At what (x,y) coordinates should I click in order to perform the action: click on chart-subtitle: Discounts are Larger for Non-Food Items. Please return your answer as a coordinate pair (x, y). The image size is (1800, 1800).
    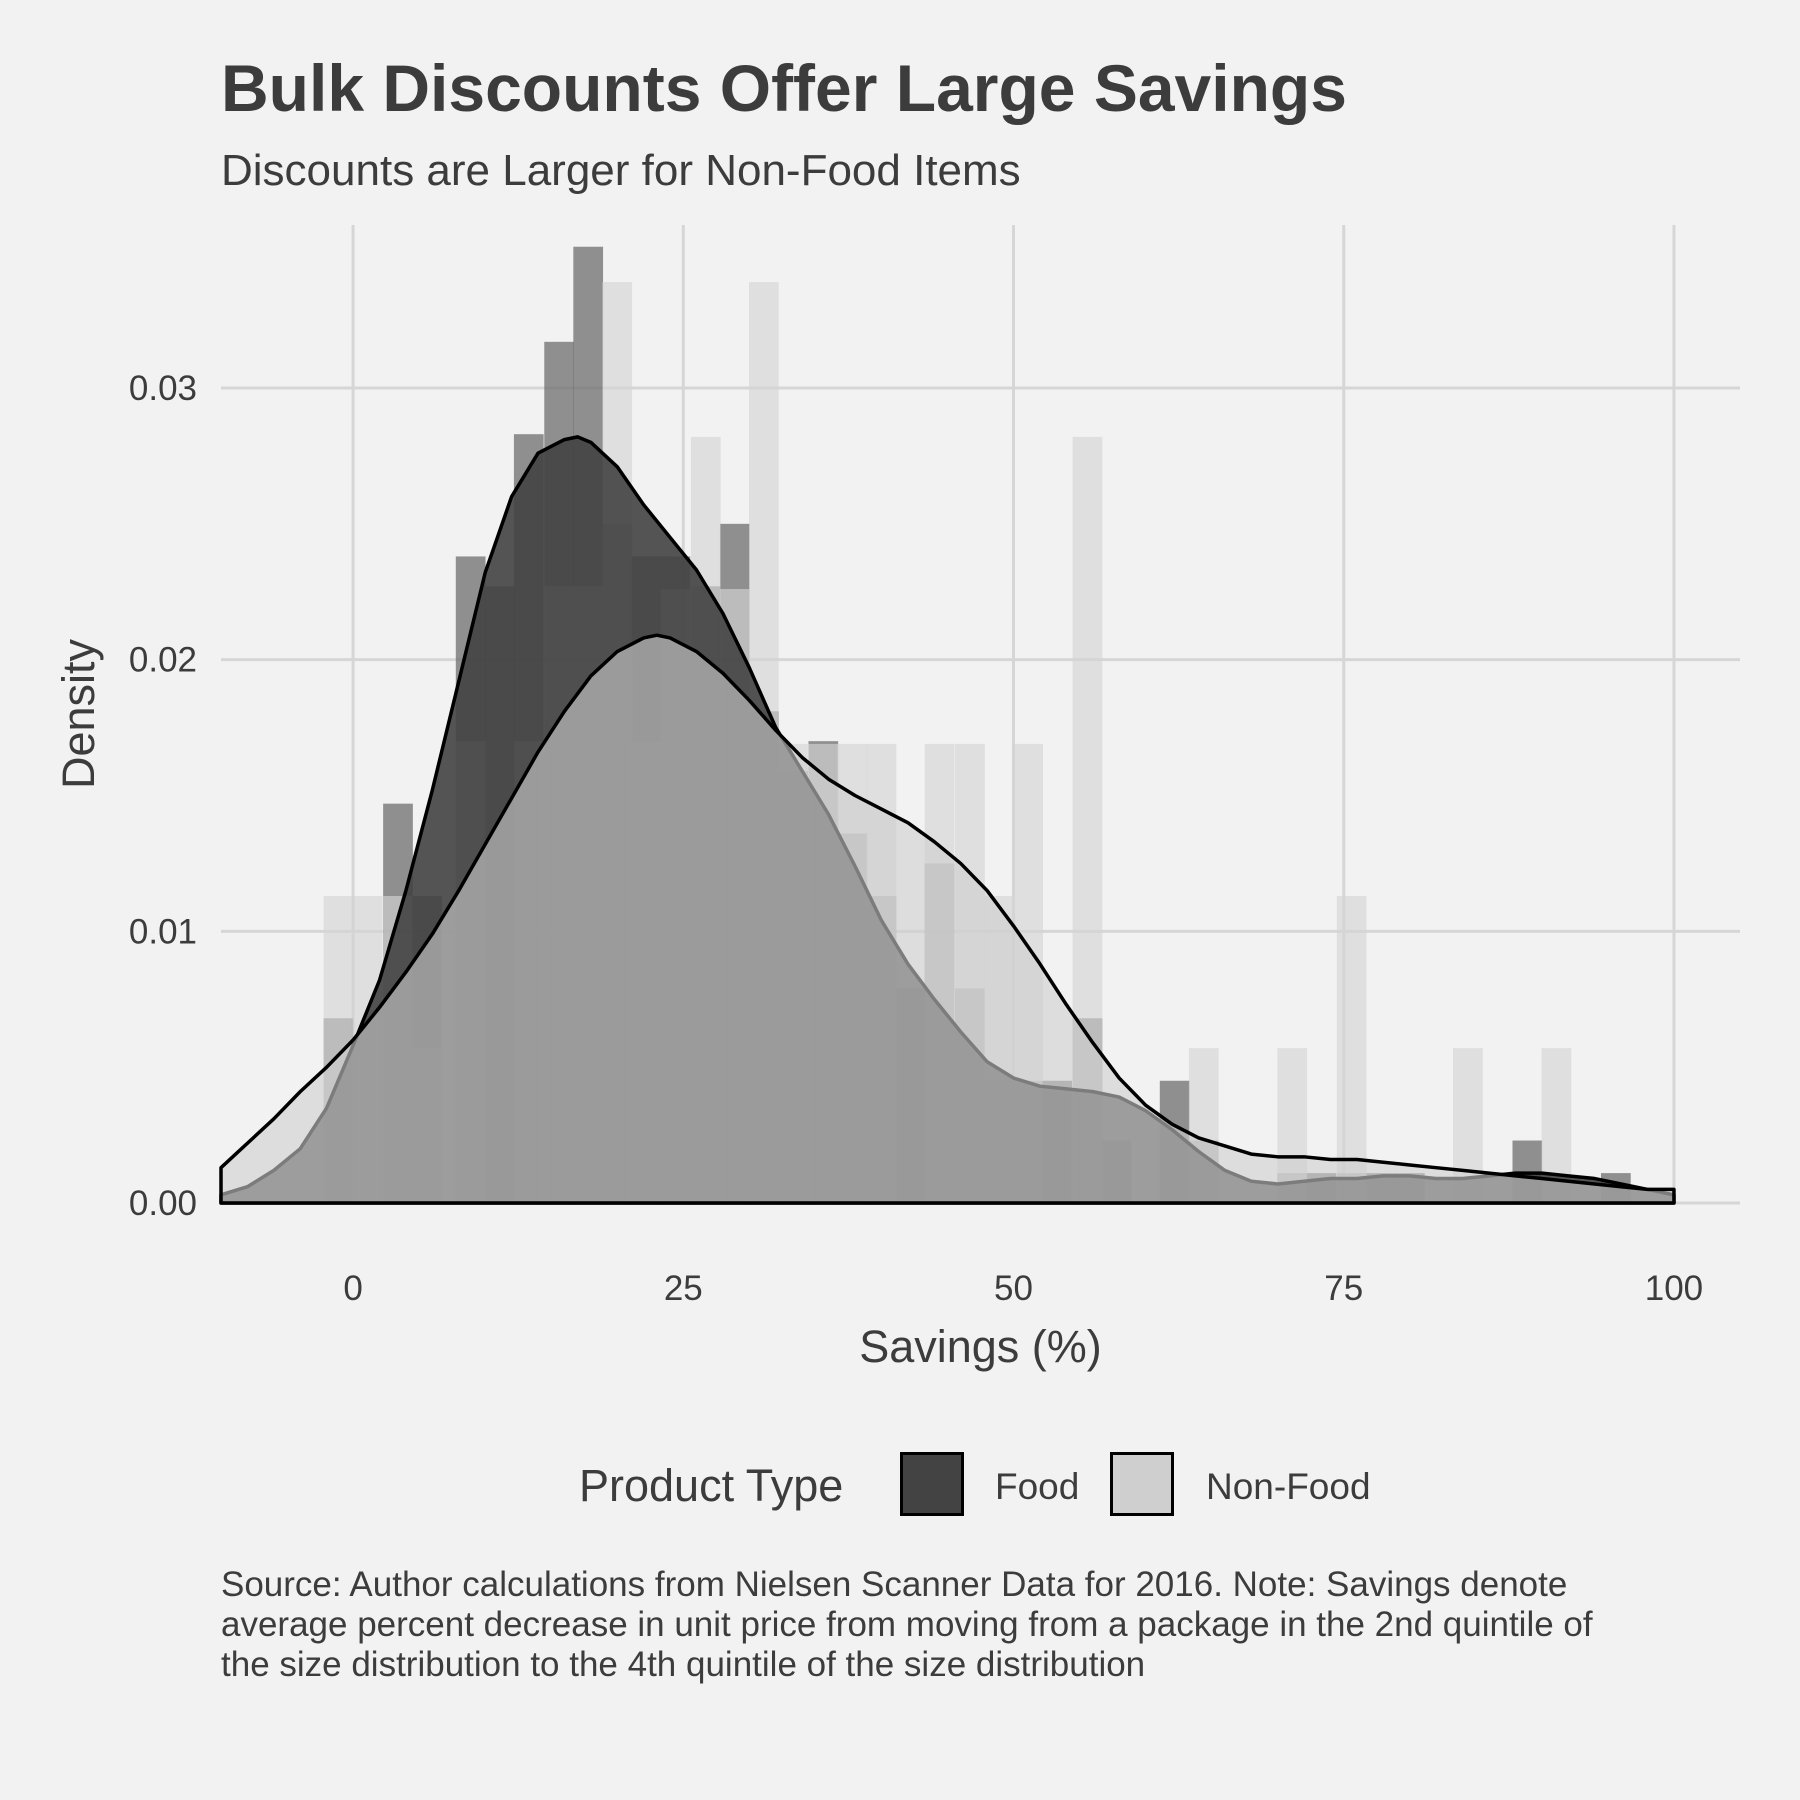
    Looking at the image, I should click on (621, 170).